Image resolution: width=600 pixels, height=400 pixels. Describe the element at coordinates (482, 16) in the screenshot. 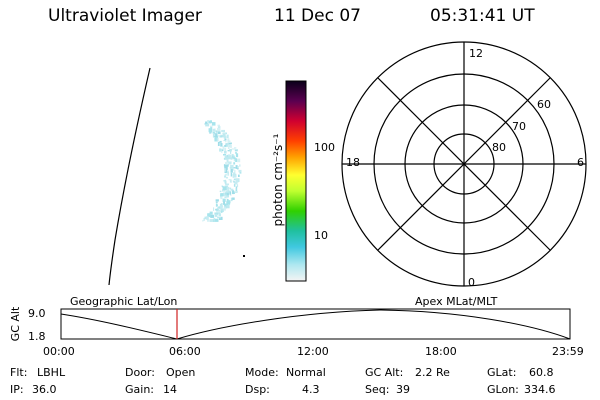

I see `time-label: 05:31:41 UT` at that location.